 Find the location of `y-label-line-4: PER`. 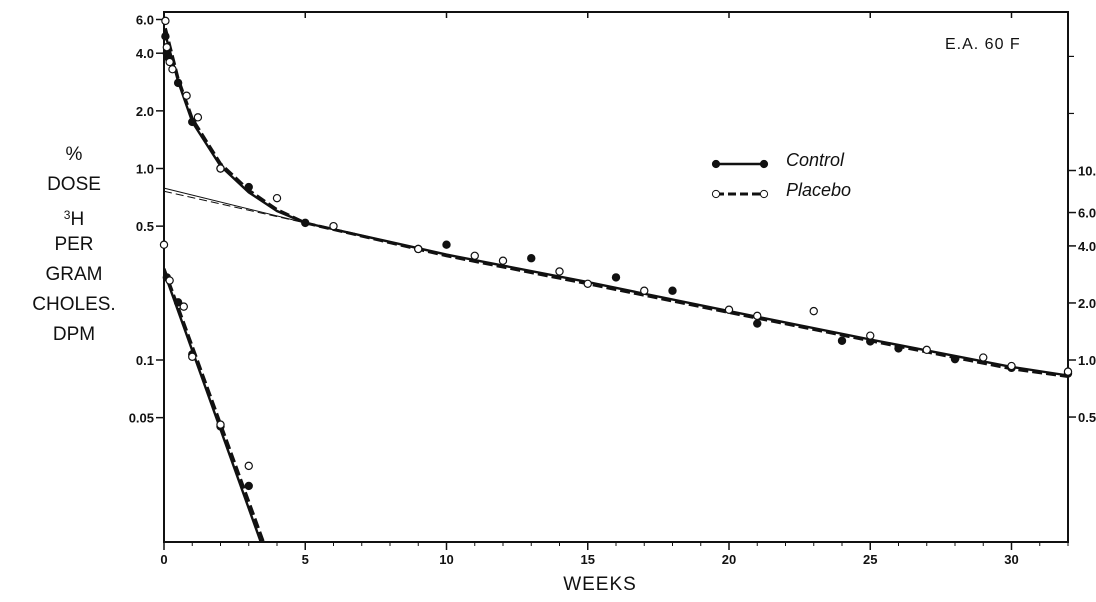

y-label-line-4: PER is located at coordinates (74, 244).